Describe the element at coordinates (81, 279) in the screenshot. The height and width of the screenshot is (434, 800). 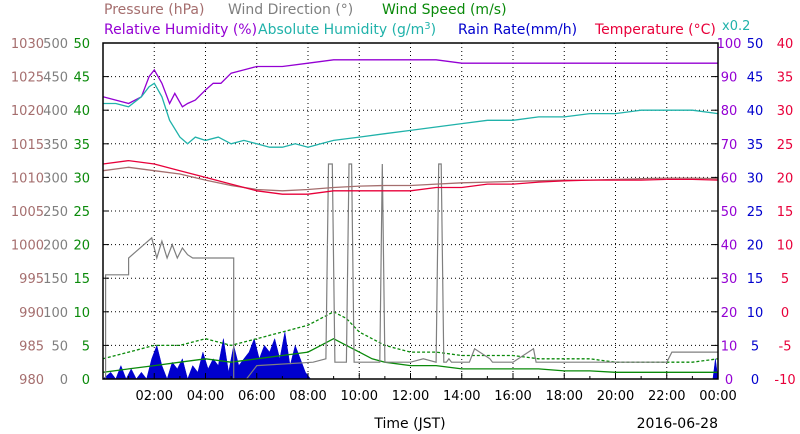
I see `left-axis-tick-label: 15` at that location.